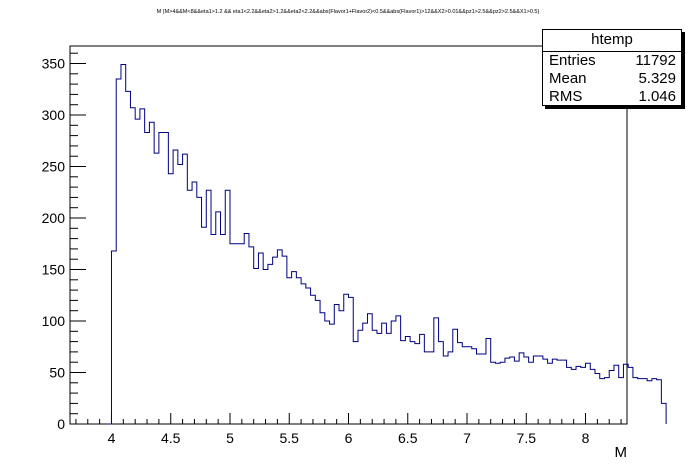 This screenshot has height=472, width=696. What do you see at coordinates (408, 438) in the screenshot?
I see `x-tick-label: 6.5` at bounding box center [408, 438].